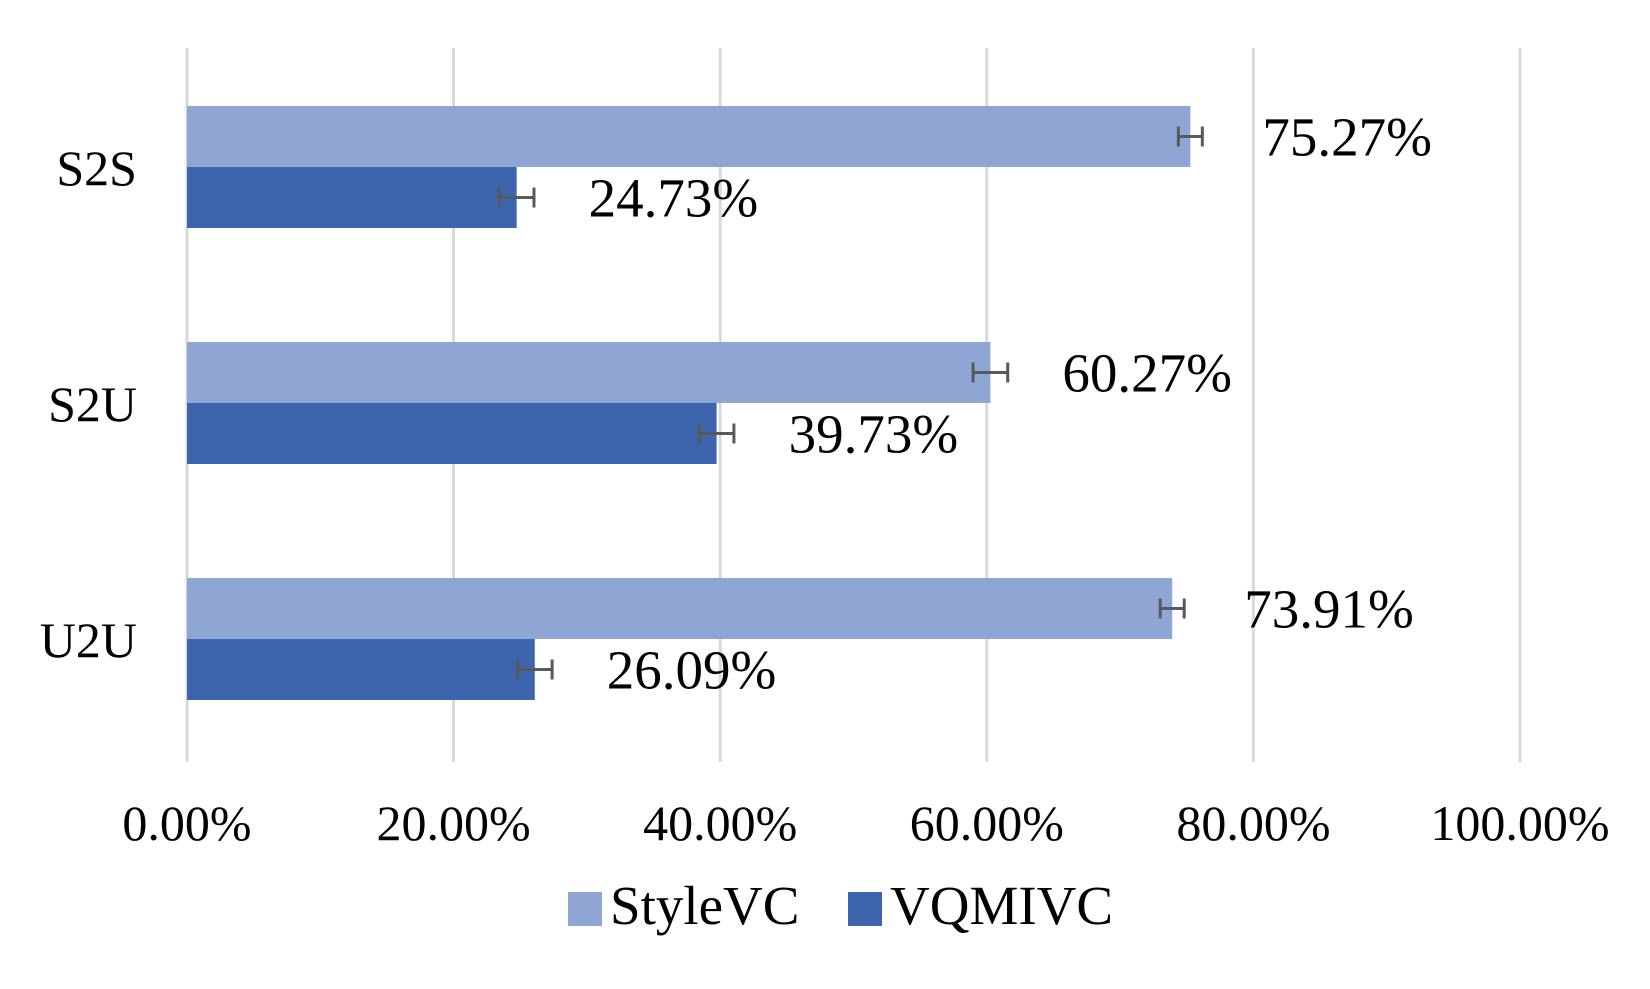  What do you see at coordinates (874, 434) in the screenshot?
I see `data-label: 39.73%` at bounding box center [874, 434].